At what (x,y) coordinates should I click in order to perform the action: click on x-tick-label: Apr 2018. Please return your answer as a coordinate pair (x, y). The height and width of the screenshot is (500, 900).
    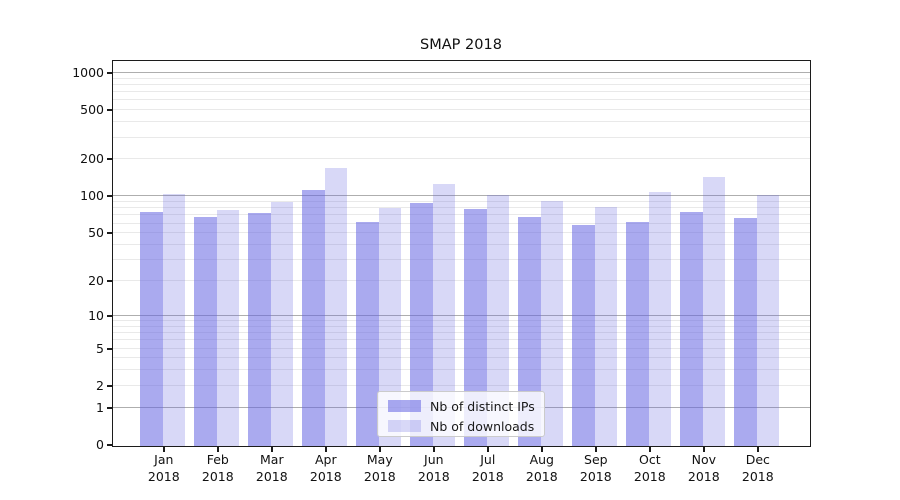
    Looking at the image, I should click on (326, 468).